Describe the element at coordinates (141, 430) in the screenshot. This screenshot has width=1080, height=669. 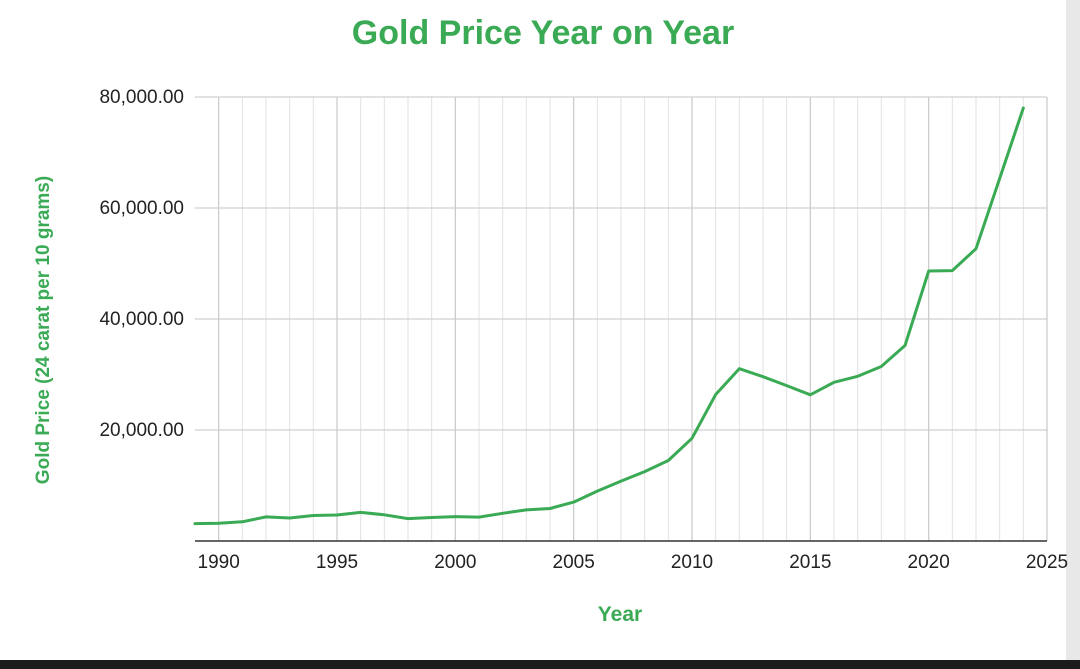
I see `y-tick-label: 20,000.00` at that location.